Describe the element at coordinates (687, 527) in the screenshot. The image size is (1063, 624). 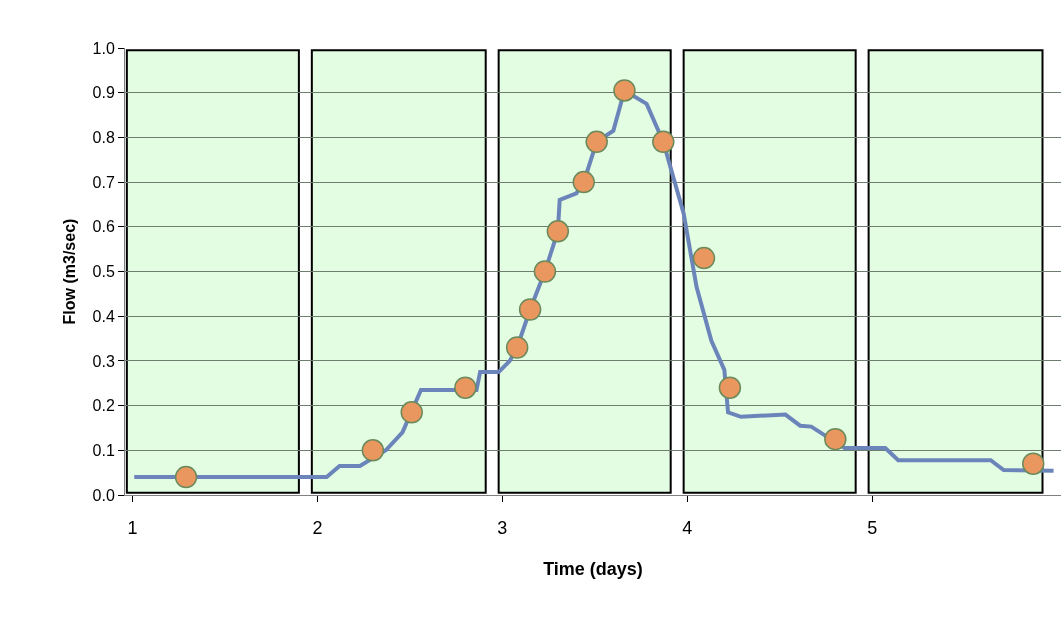
I see `x-tick-label: 4` at that location.